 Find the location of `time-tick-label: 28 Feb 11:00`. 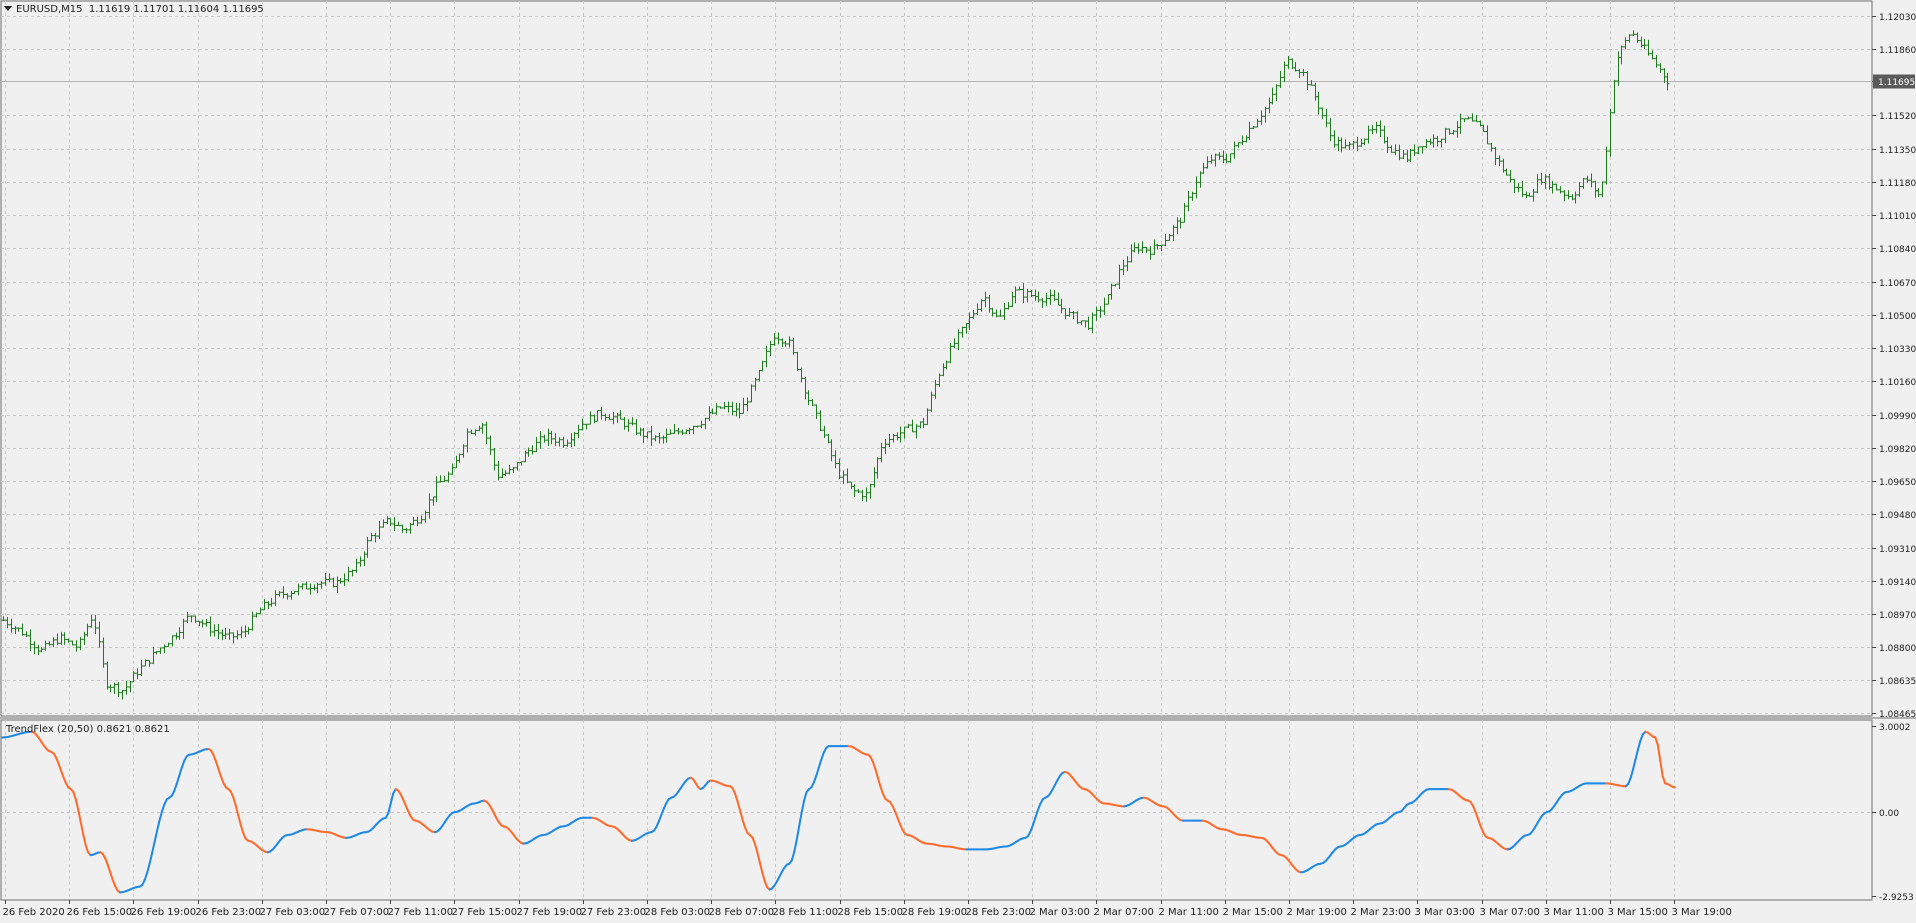

time-tick-label: 28 Feb 11:00 is located at coordinates (806, 912).